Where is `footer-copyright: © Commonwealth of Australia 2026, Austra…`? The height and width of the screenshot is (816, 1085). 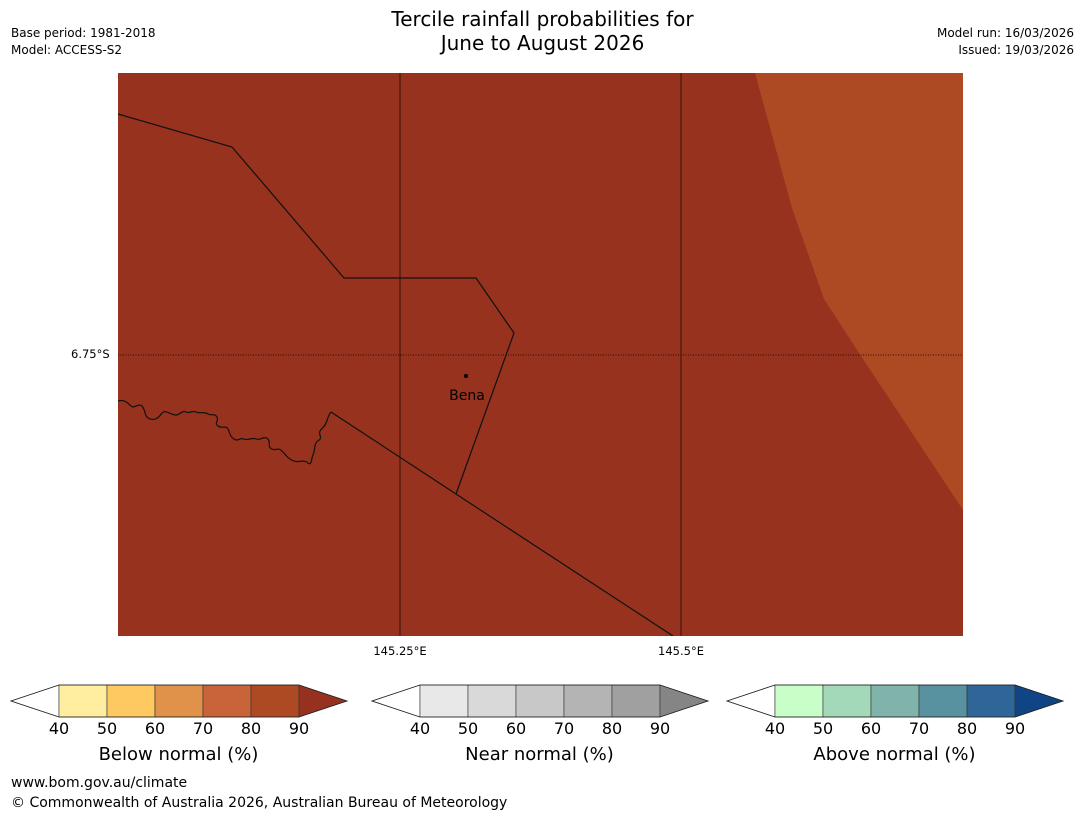
footer-copyright: © Commonwealth of Australia 2026, Austra… is located at coordinates (259, 803).